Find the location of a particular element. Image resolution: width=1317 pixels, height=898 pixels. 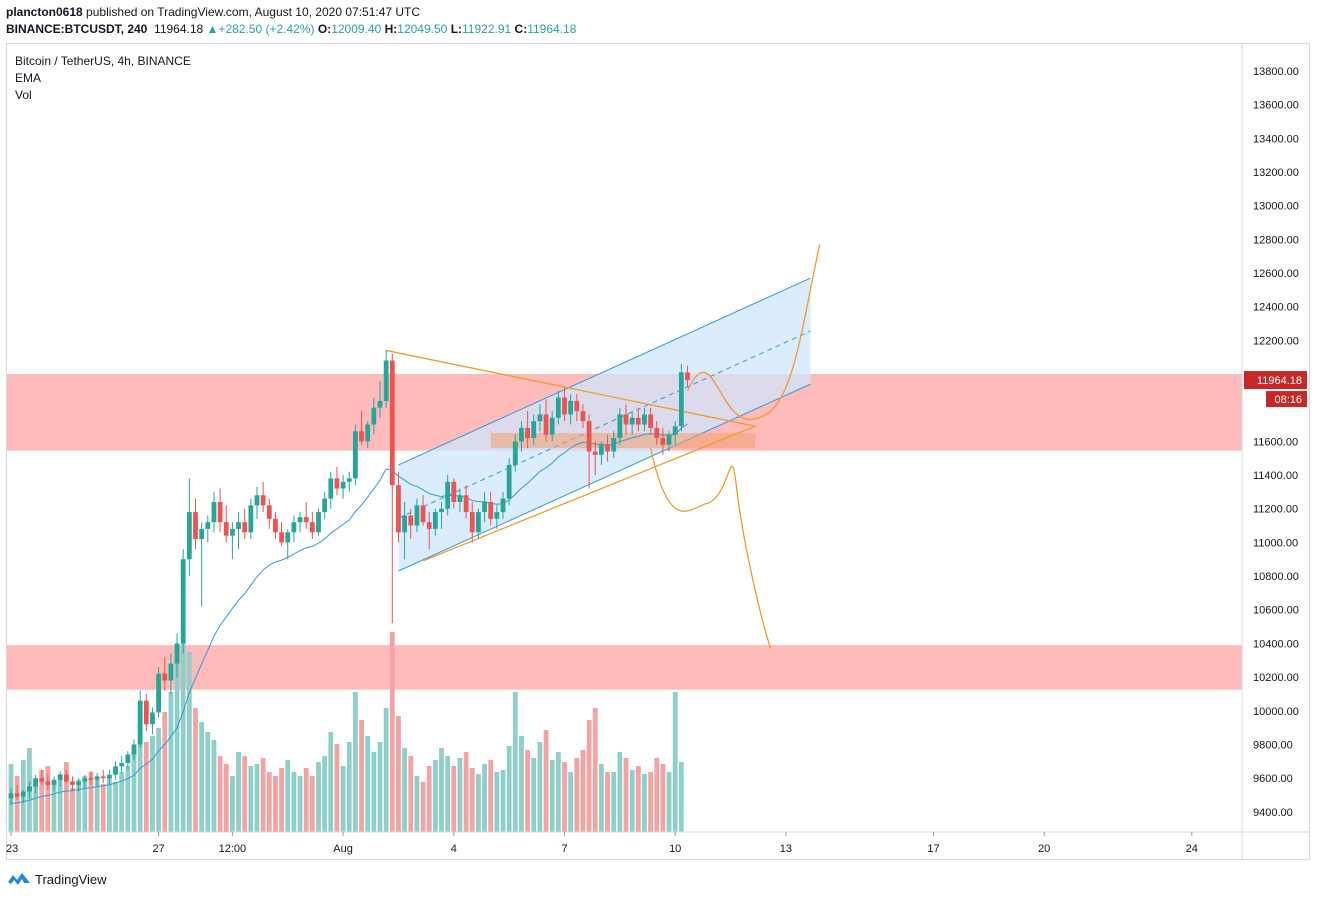

price-tick-label: 11000.00 is located at coordinates (1275, 543).